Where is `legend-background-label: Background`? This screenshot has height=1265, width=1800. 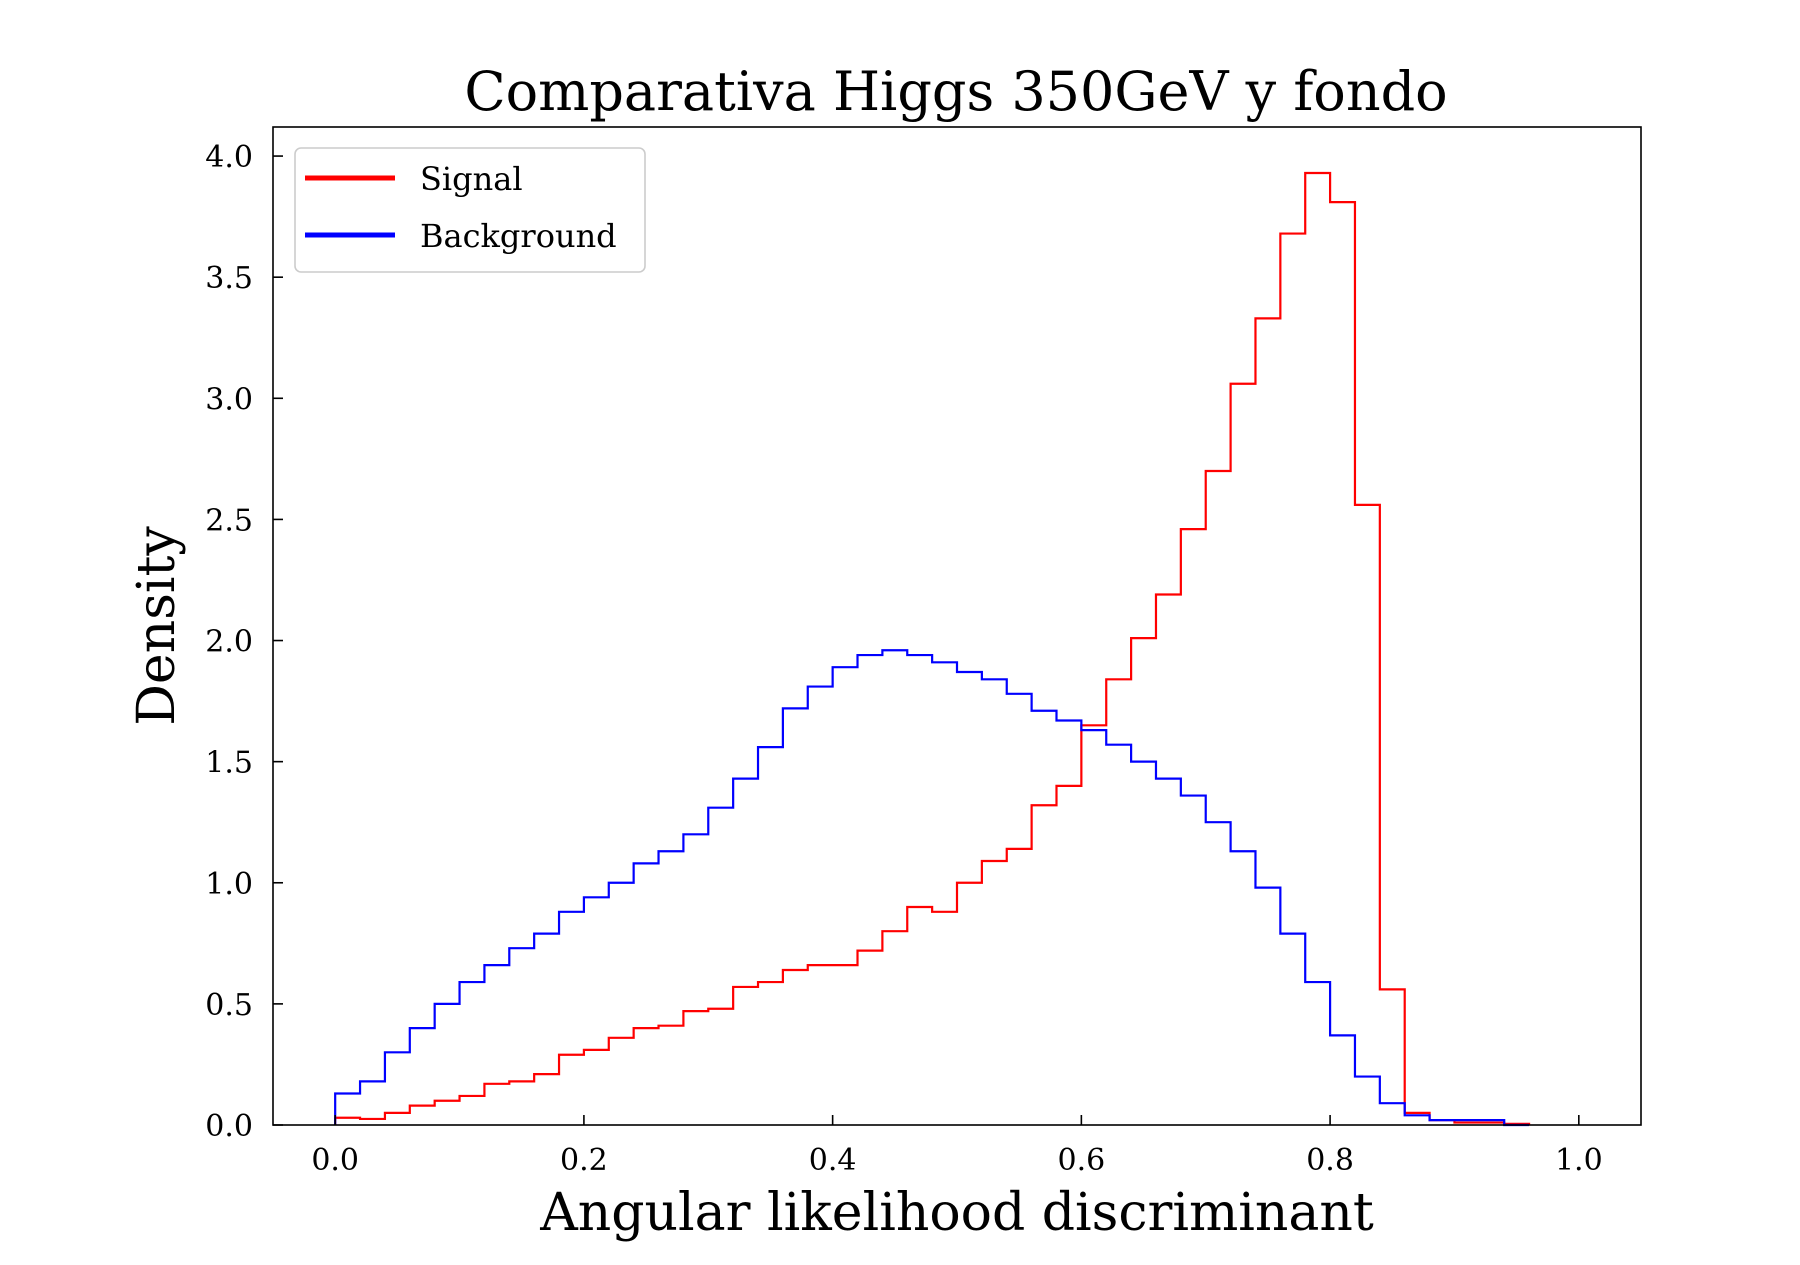 legend-background-label: Background is located at coordinates (518, 236).